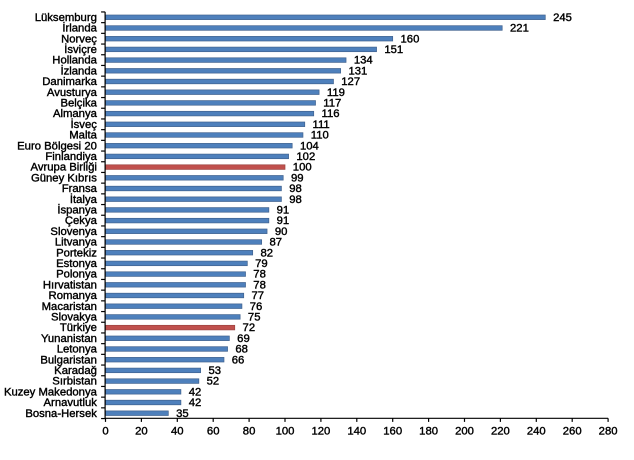  What do you see at coordinates (66, 18) in the screenshot?
I see `svg-text: Lüksemburg` at bounding box center [66, 18].